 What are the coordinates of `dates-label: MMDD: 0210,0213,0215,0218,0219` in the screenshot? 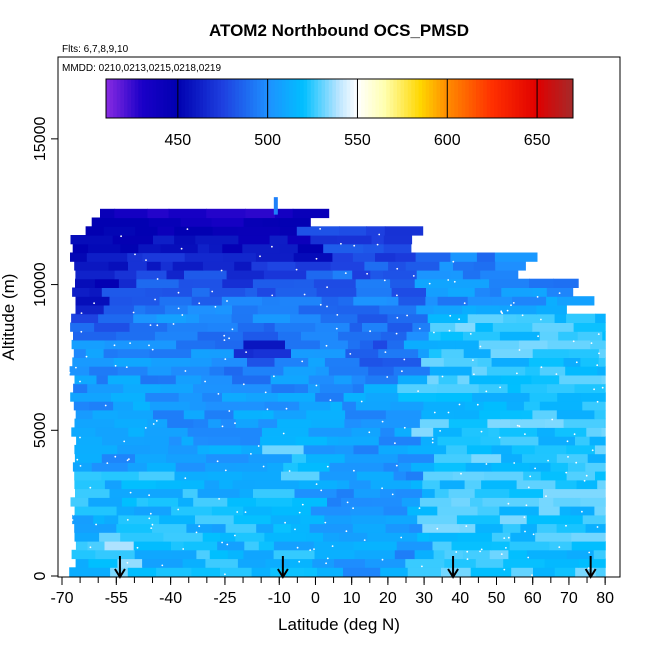 It's located at (141, 68).